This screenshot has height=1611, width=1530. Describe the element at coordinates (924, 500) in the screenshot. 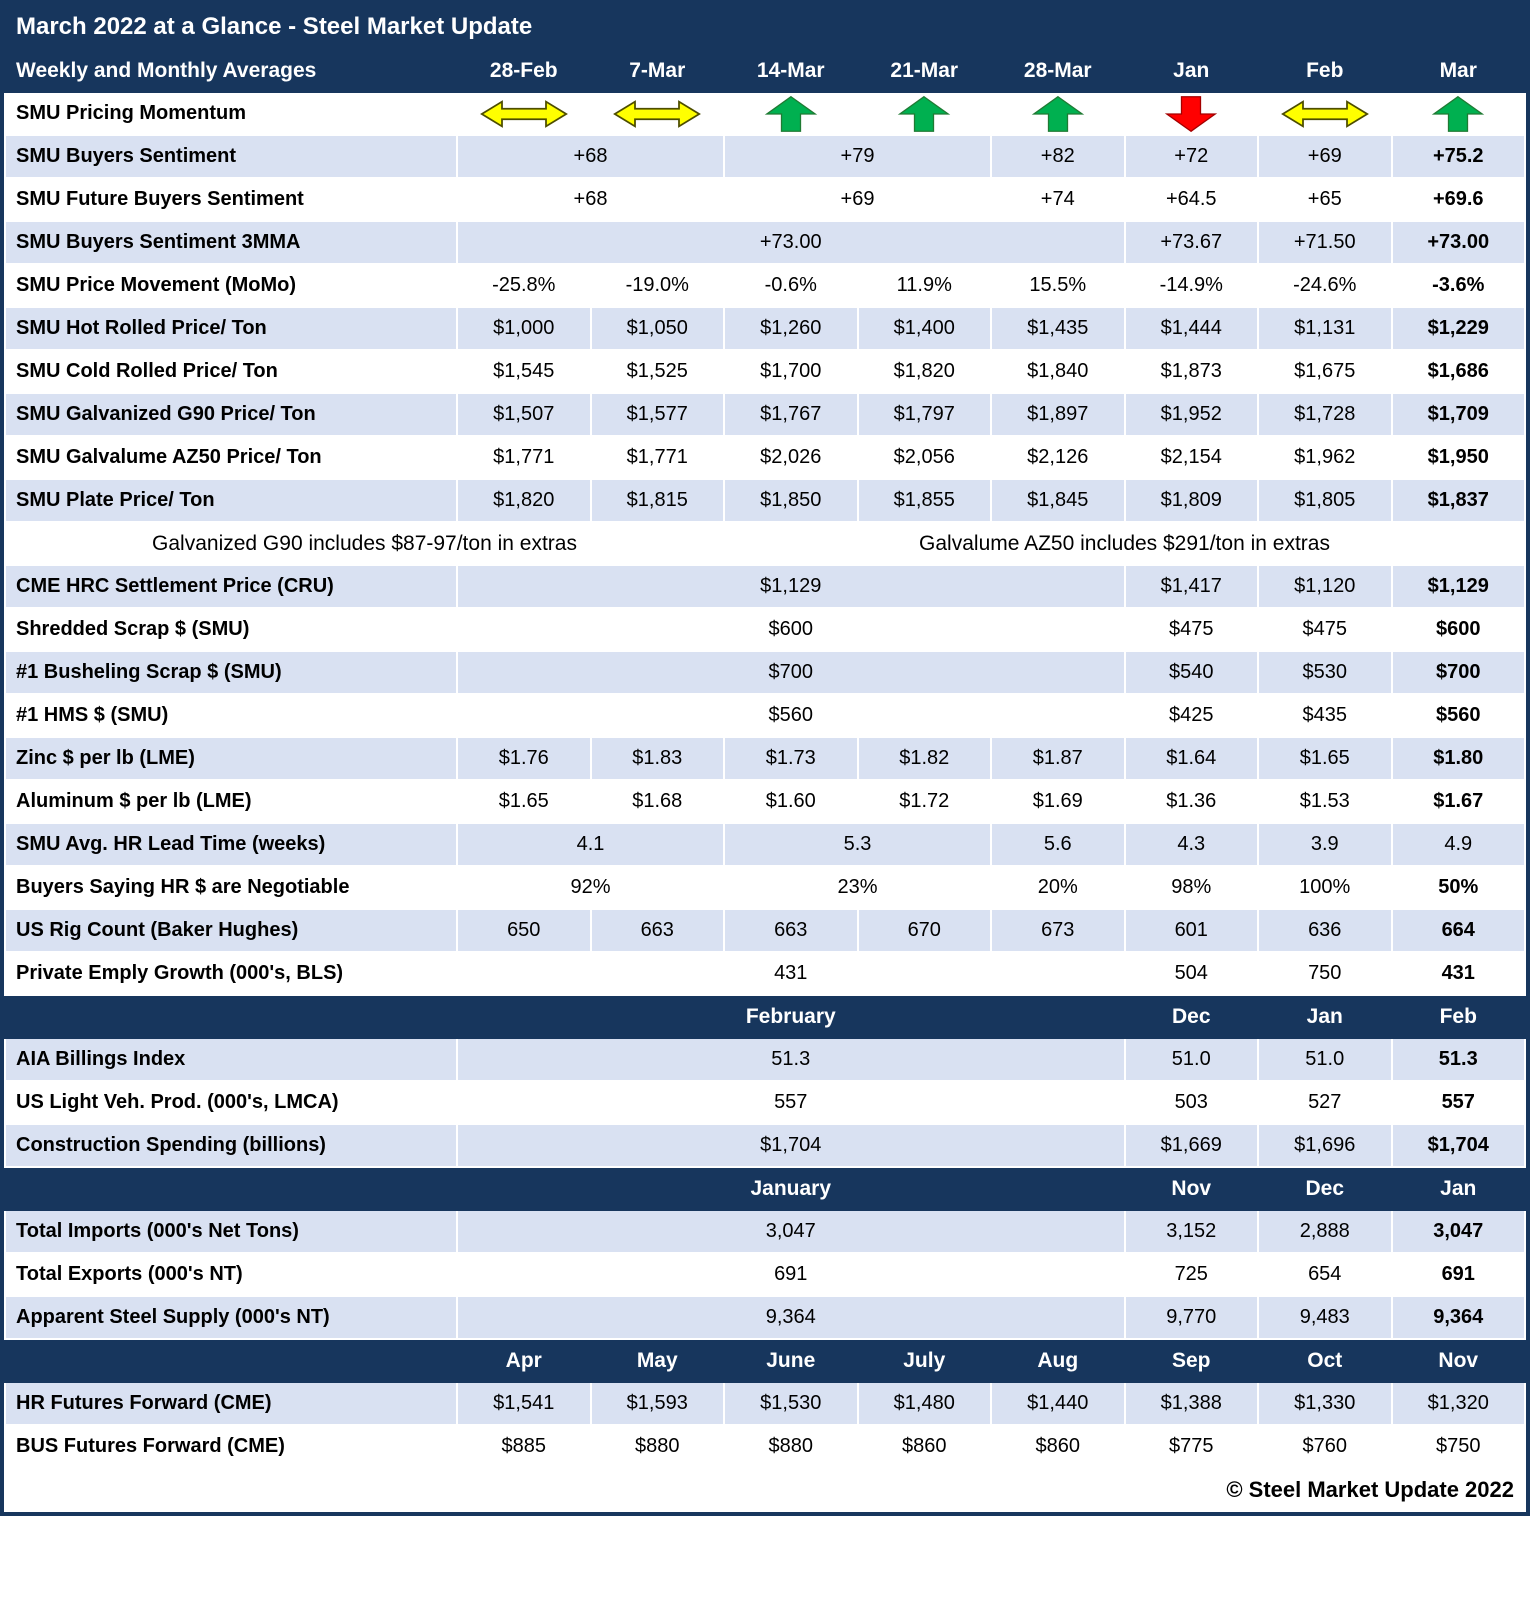

I see `cell-value: $1,855` at that location.